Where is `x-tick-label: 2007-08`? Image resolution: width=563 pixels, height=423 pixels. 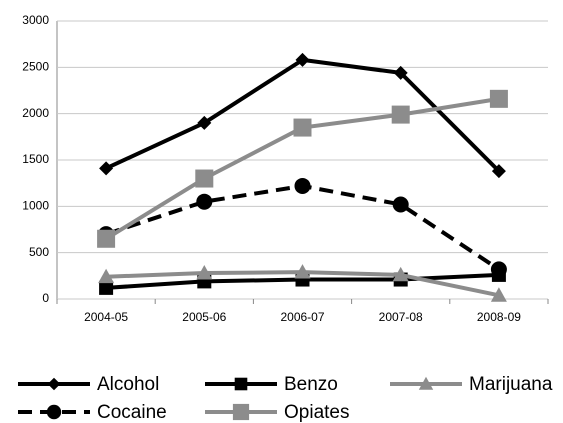
x-tick-label: 2007-08 is located at coordinates (401, 317).